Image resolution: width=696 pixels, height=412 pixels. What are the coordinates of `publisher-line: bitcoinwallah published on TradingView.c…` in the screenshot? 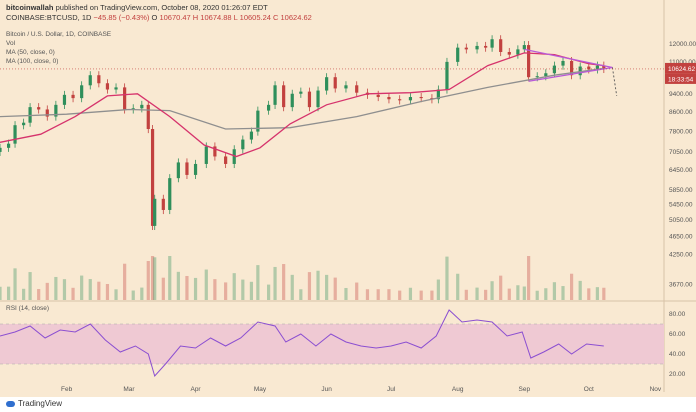 It's located at (137, 8).